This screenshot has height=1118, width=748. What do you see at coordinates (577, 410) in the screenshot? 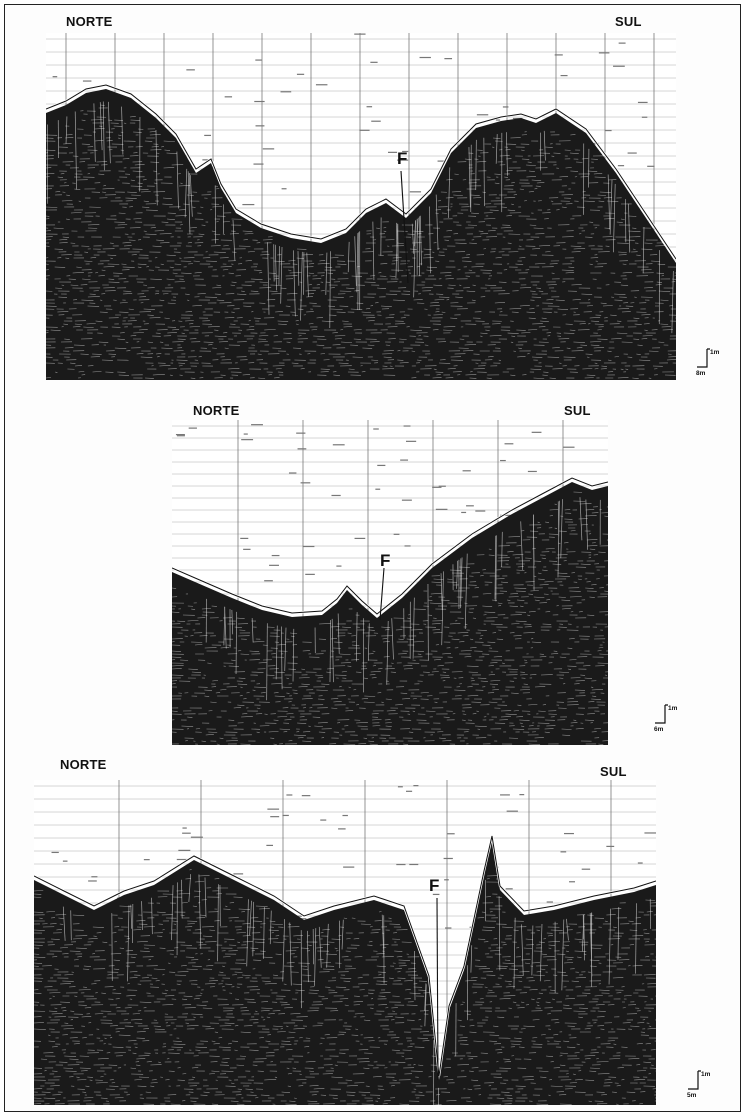
I see `profile-2-right-label: SUL` at bounding box center [577, 410].